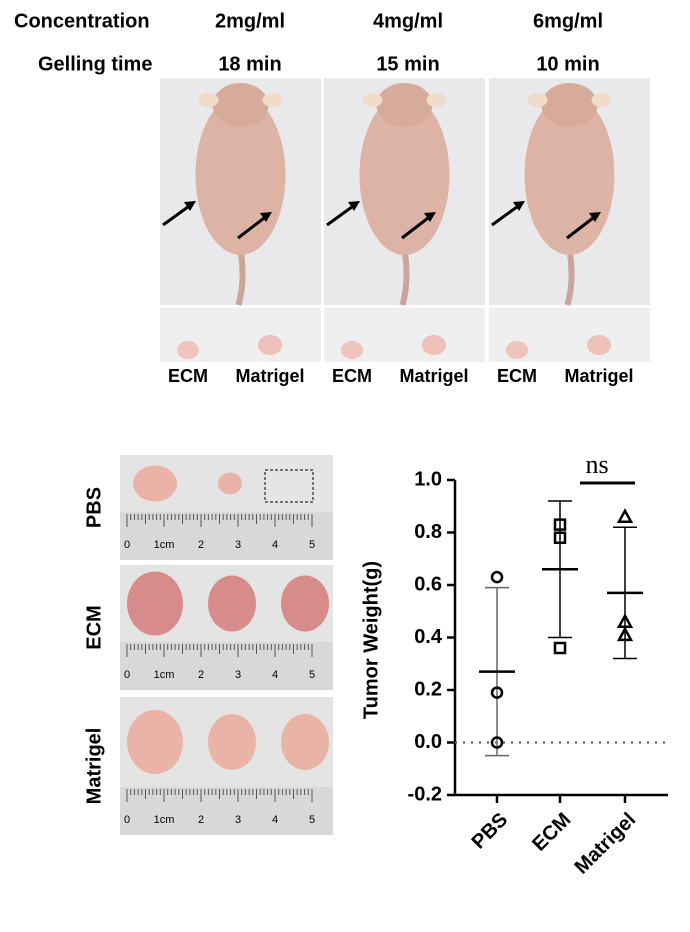 This screenshot has height=932, width=690. I want to click on header-value: 4mg/ml, so click(408, 21).